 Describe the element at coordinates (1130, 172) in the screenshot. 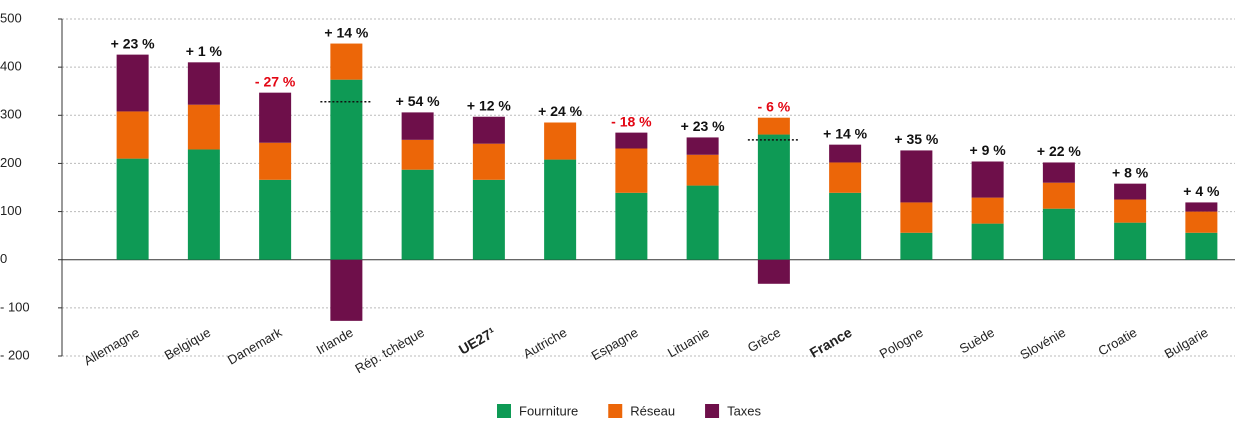

I see `change-label: + 8 %` at that location.